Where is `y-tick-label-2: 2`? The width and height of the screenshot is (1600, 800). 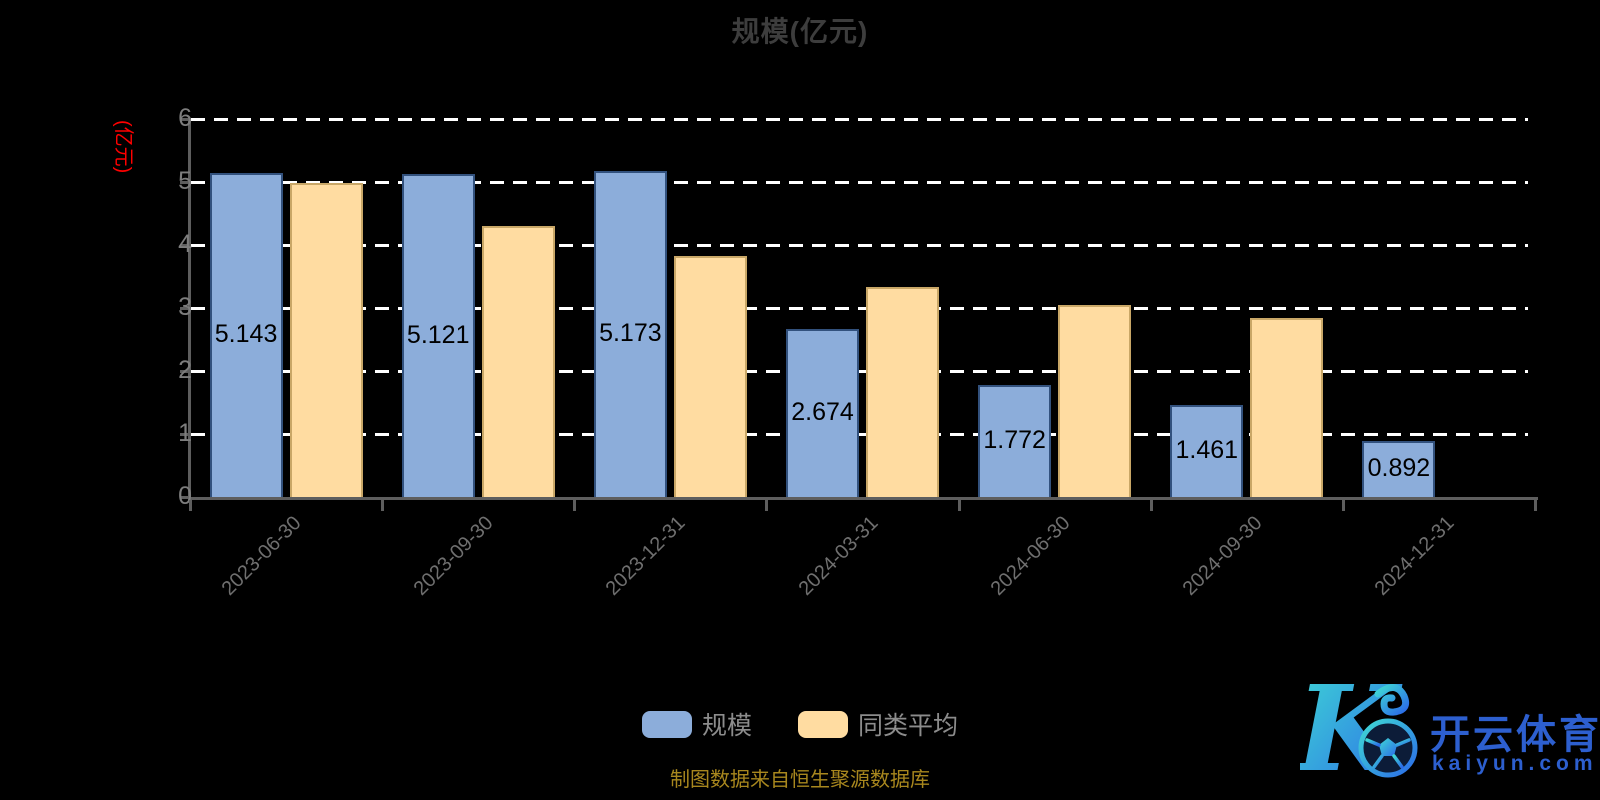 y-tick-label-2: 2 is located at coordinates (185, 370).